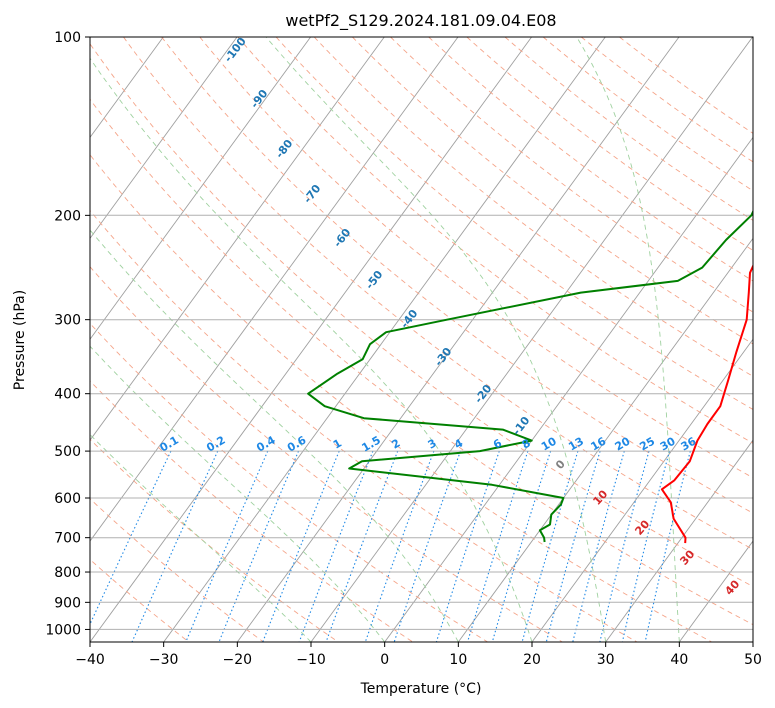 The image size is (775, 708). Describe the element at coordinates (67, 539) in the screenshot. I see `y-tick-label: 700` at that location.